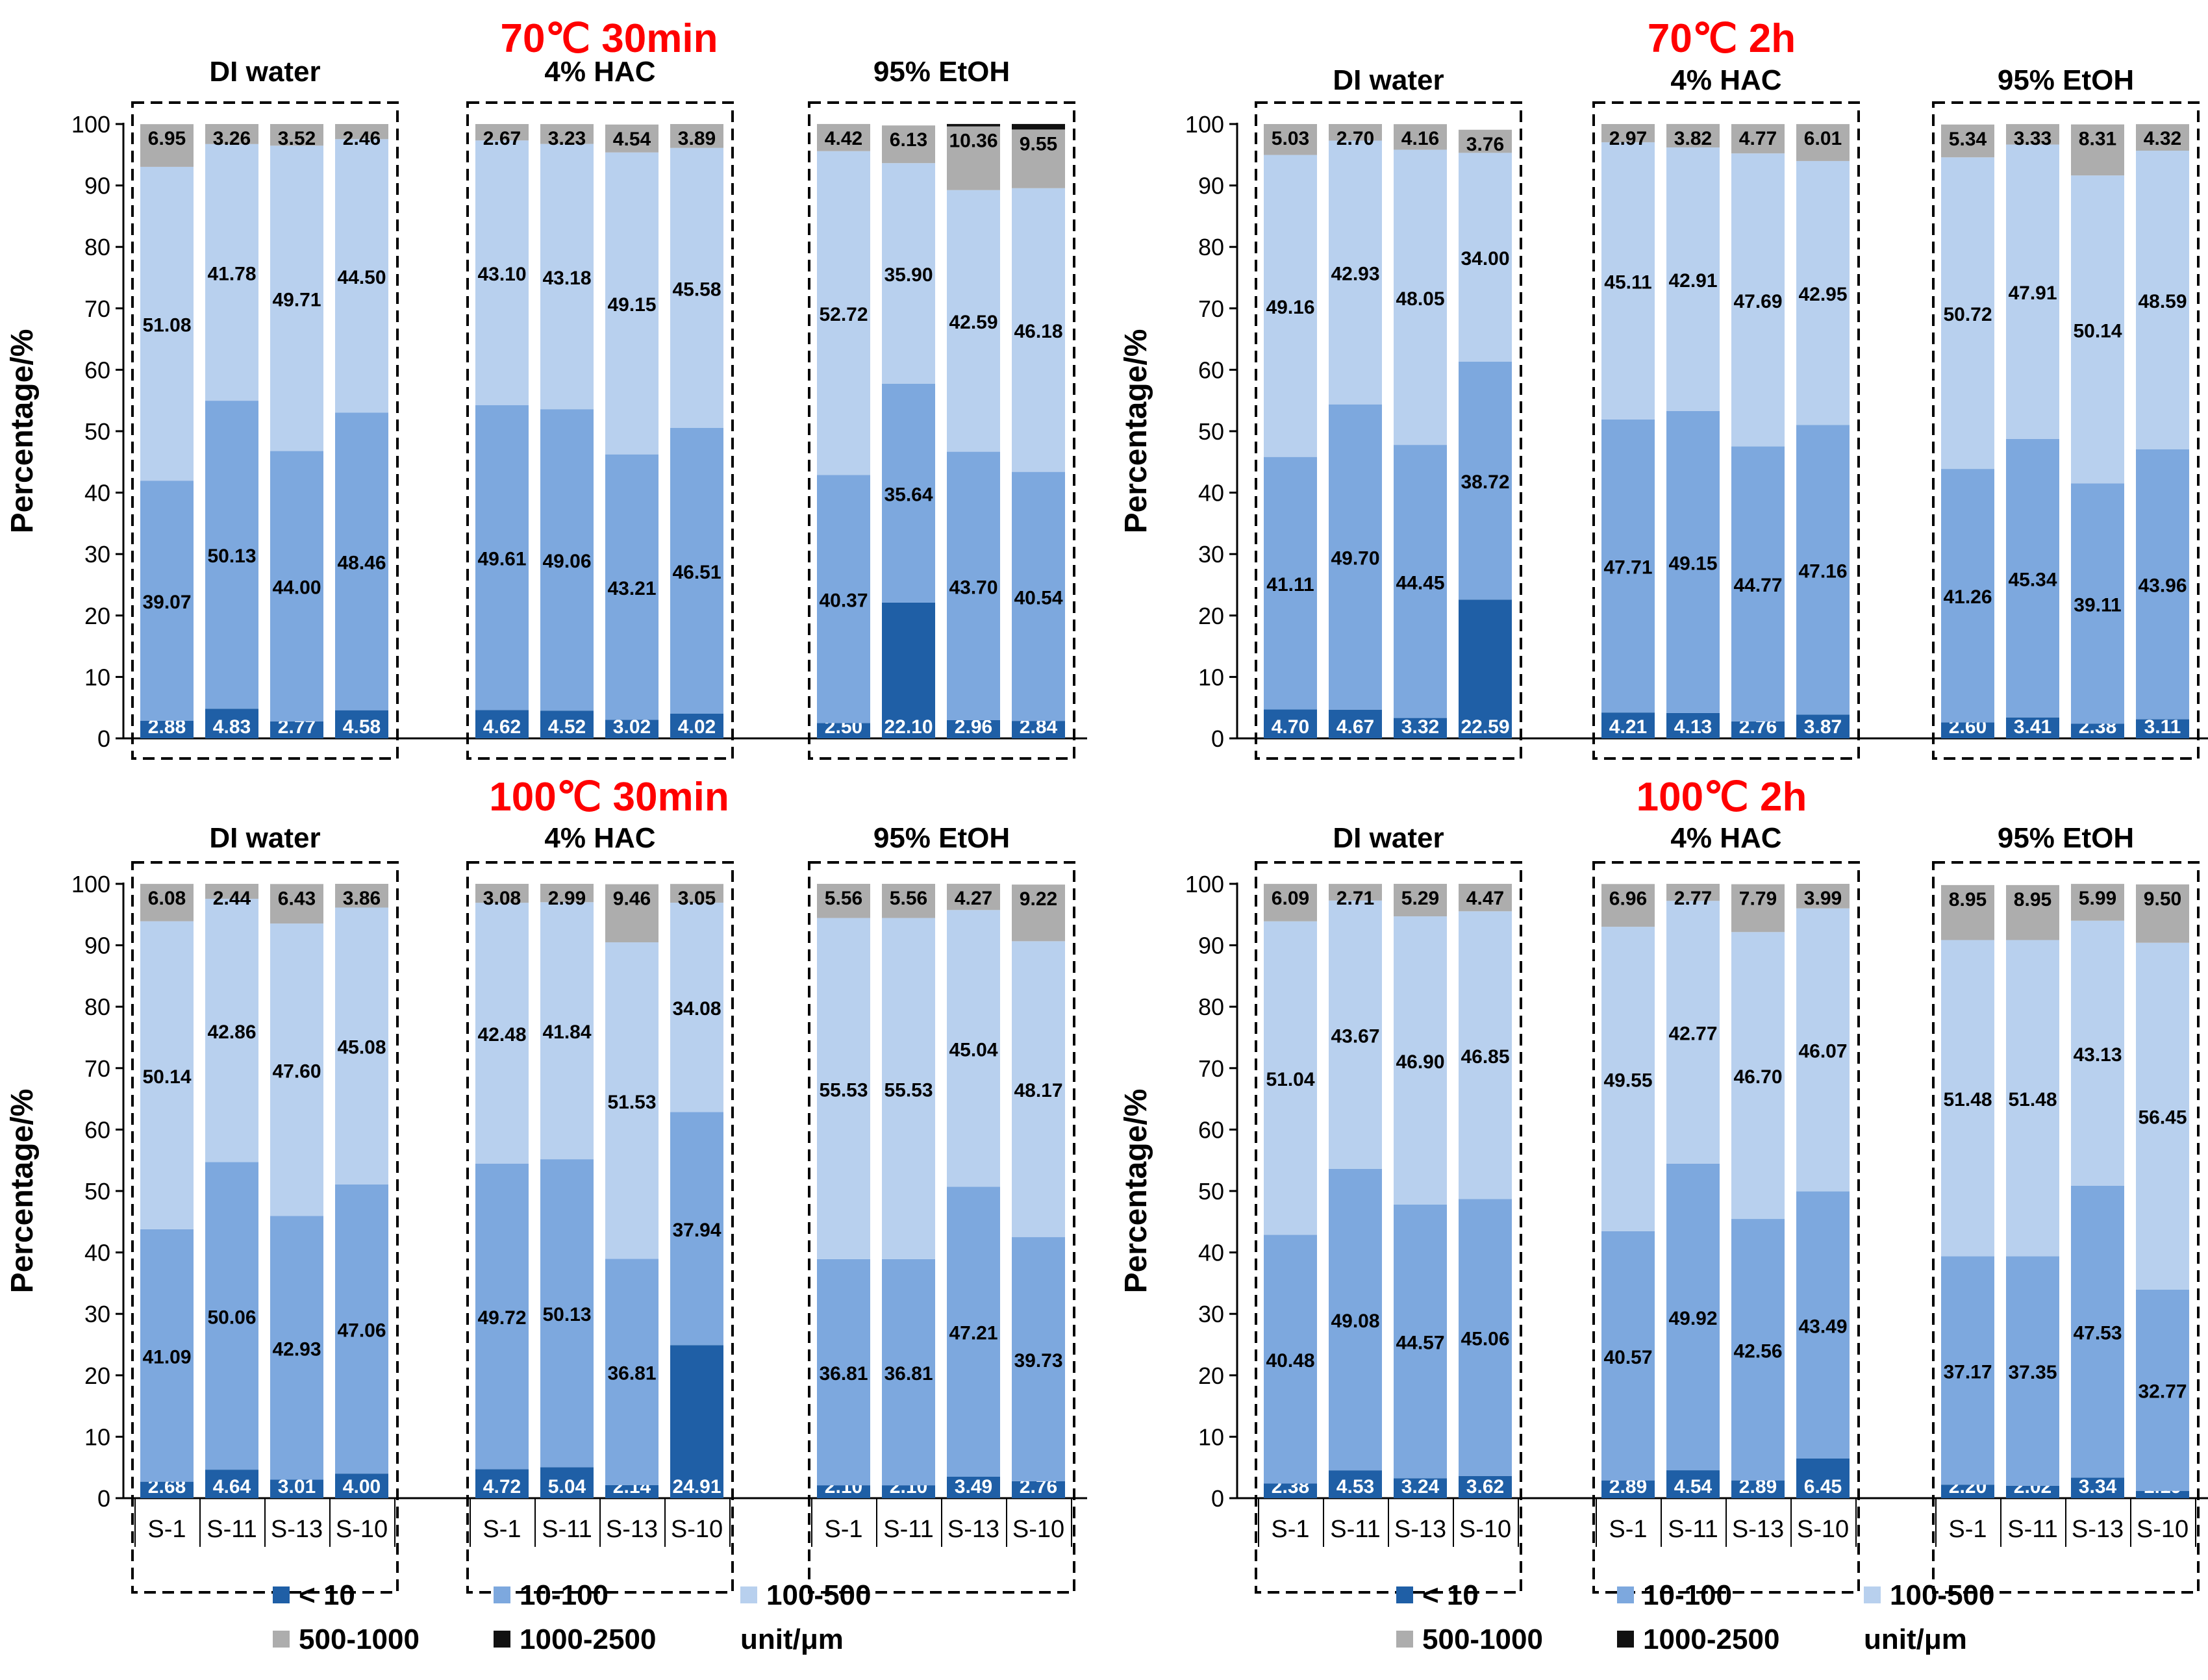  What do you see at coordinates (1290, 308) in the screenshot?
I see `data-label: 49.16` at bounding box center [1290, 308].